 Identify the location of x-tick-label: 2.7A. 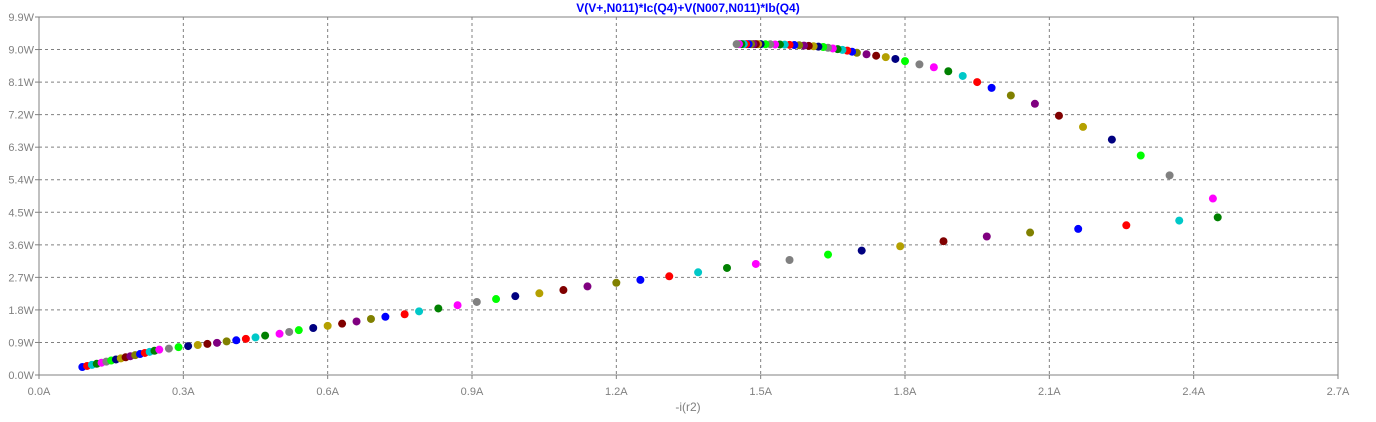
(1338, 392).